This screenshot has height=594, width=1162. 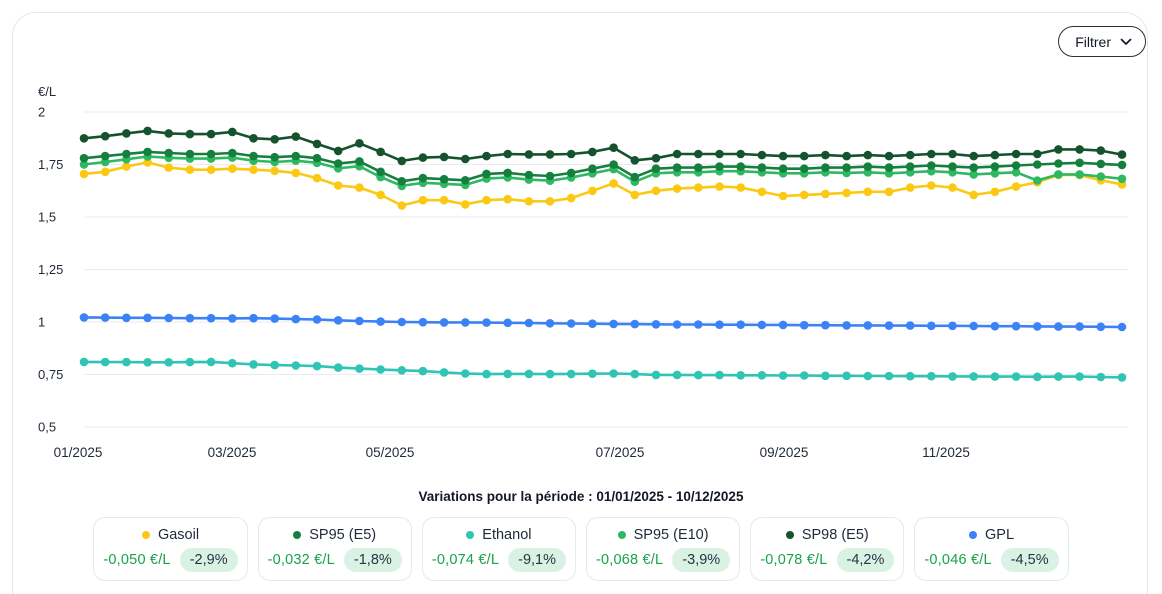 I want to click on series-name: SP95 (E5), so click(x=343, y=535).